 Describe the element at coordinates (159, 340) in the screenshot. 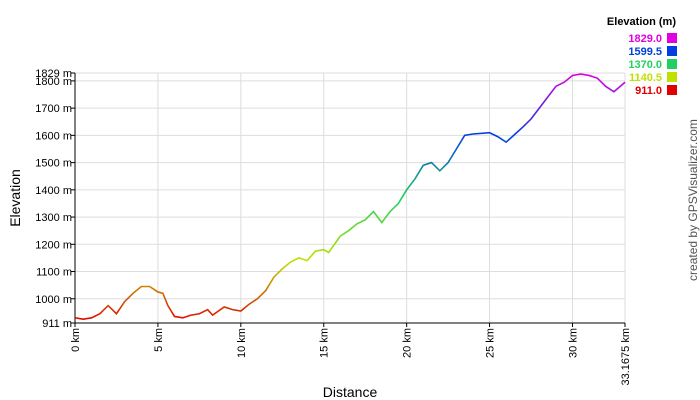

I see `x-tick-label: 5 km` at that location.